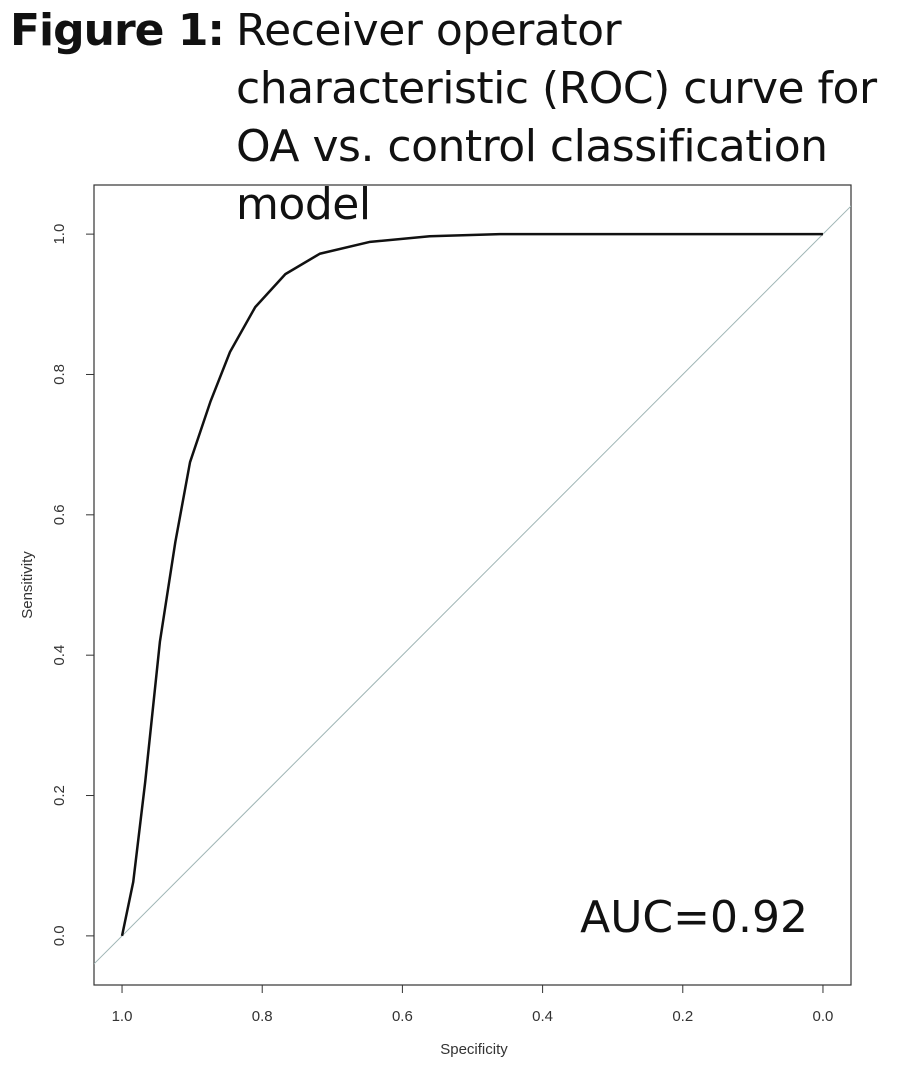  Describe the element at coordinates (542, 1016) in the screenshot. I see `x-tick-label: 0.4` at that location.